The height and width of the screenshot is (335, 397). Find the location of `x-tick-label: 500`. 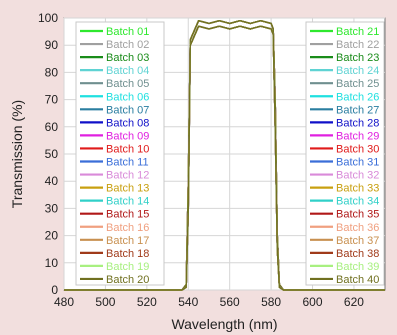

x-tick-label: 500 is located at coordinates (105, 302).